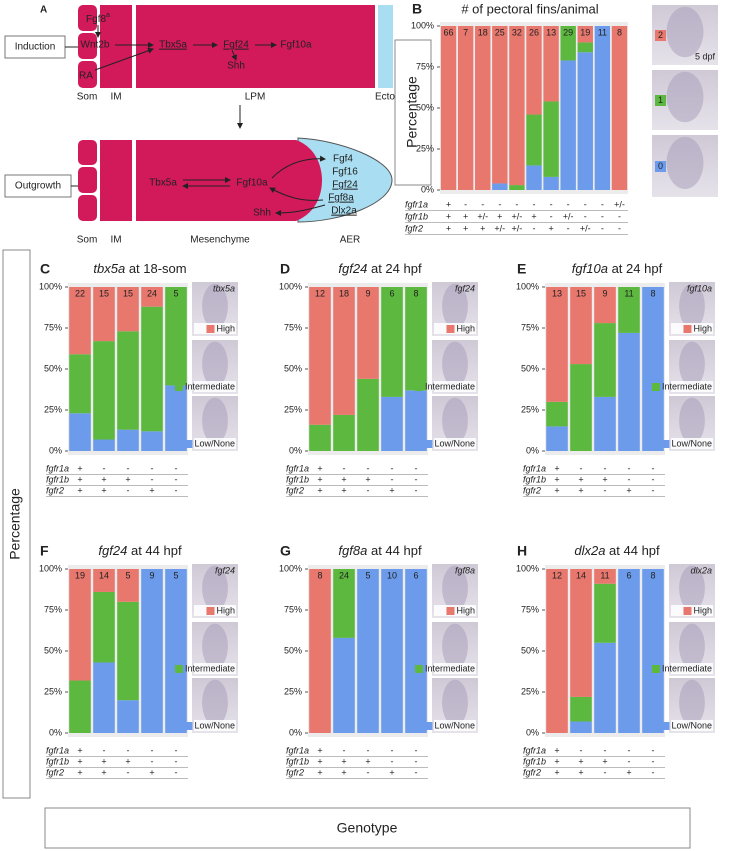  Describe the element at coordinates (557, 293) in the screenshot. I see `count-label: 13` at that location.